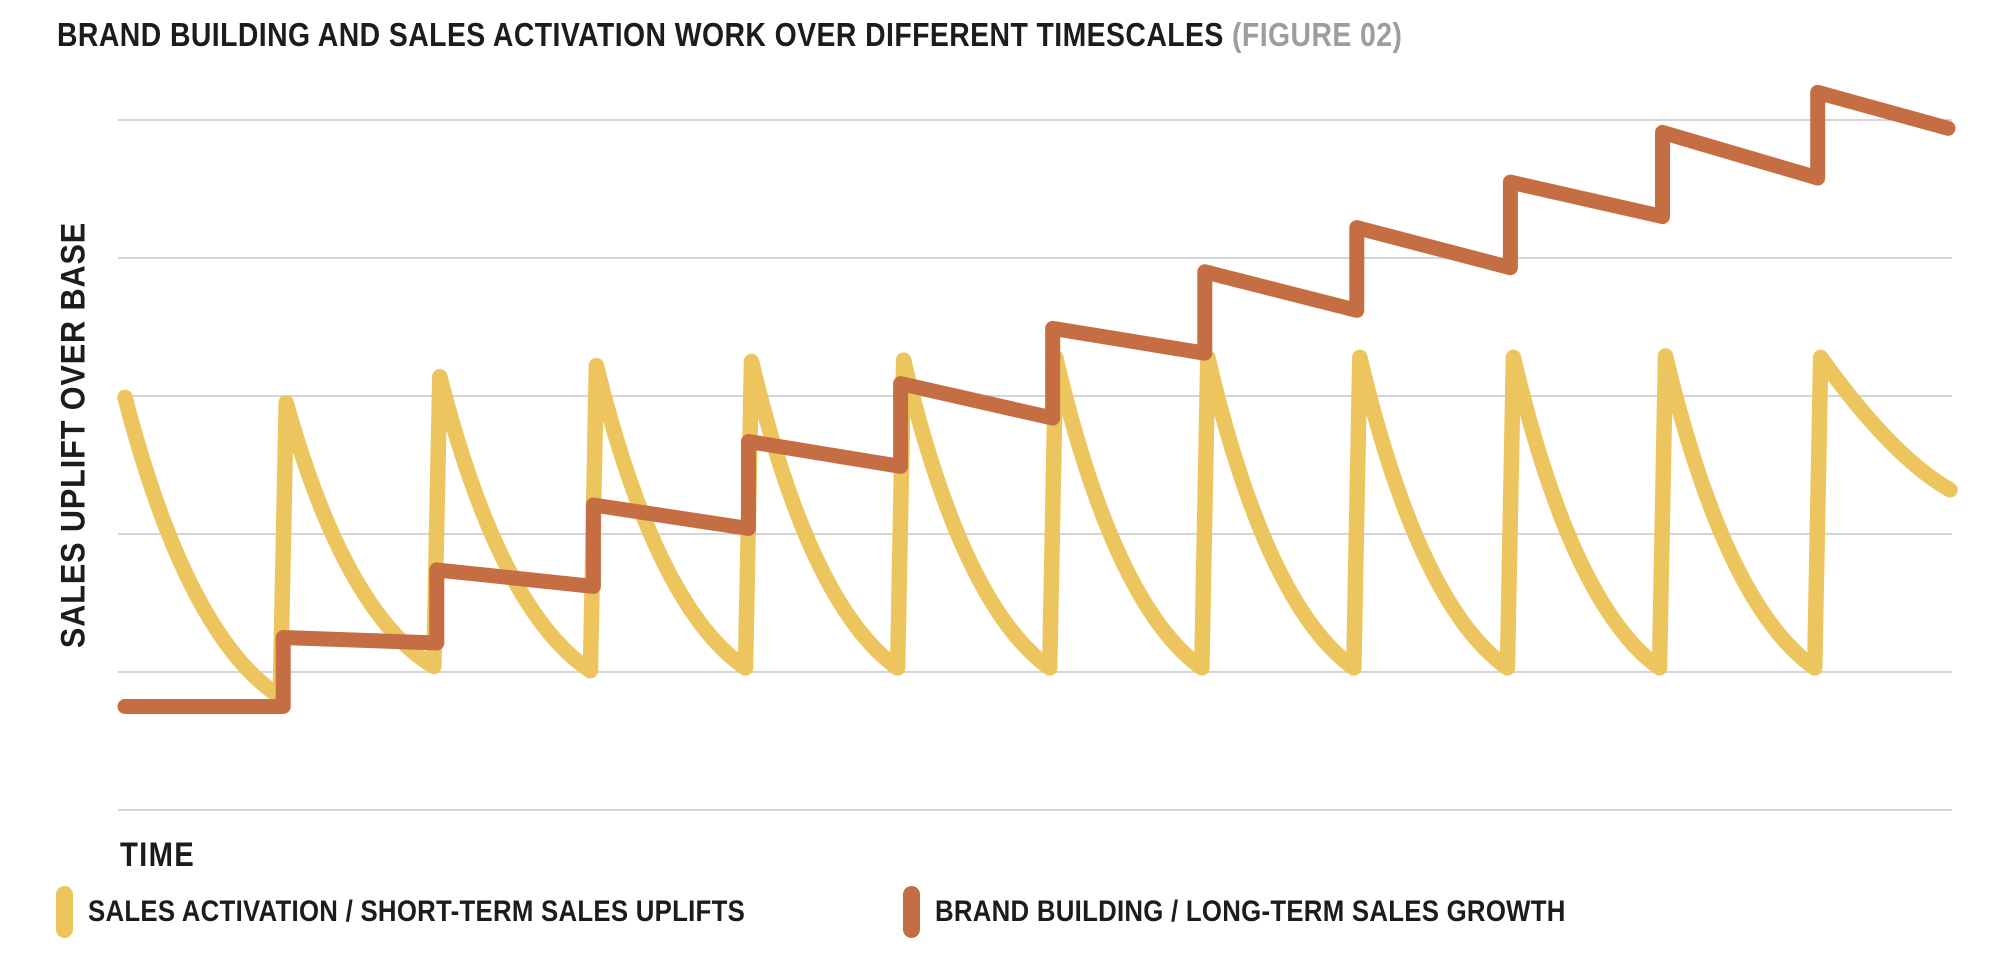  What do you see at coordinates (73, 435) in the screenshot?
I see `y-axis-label: SALES UPLIFT OVER BASE` at bounding box center [73, 435].